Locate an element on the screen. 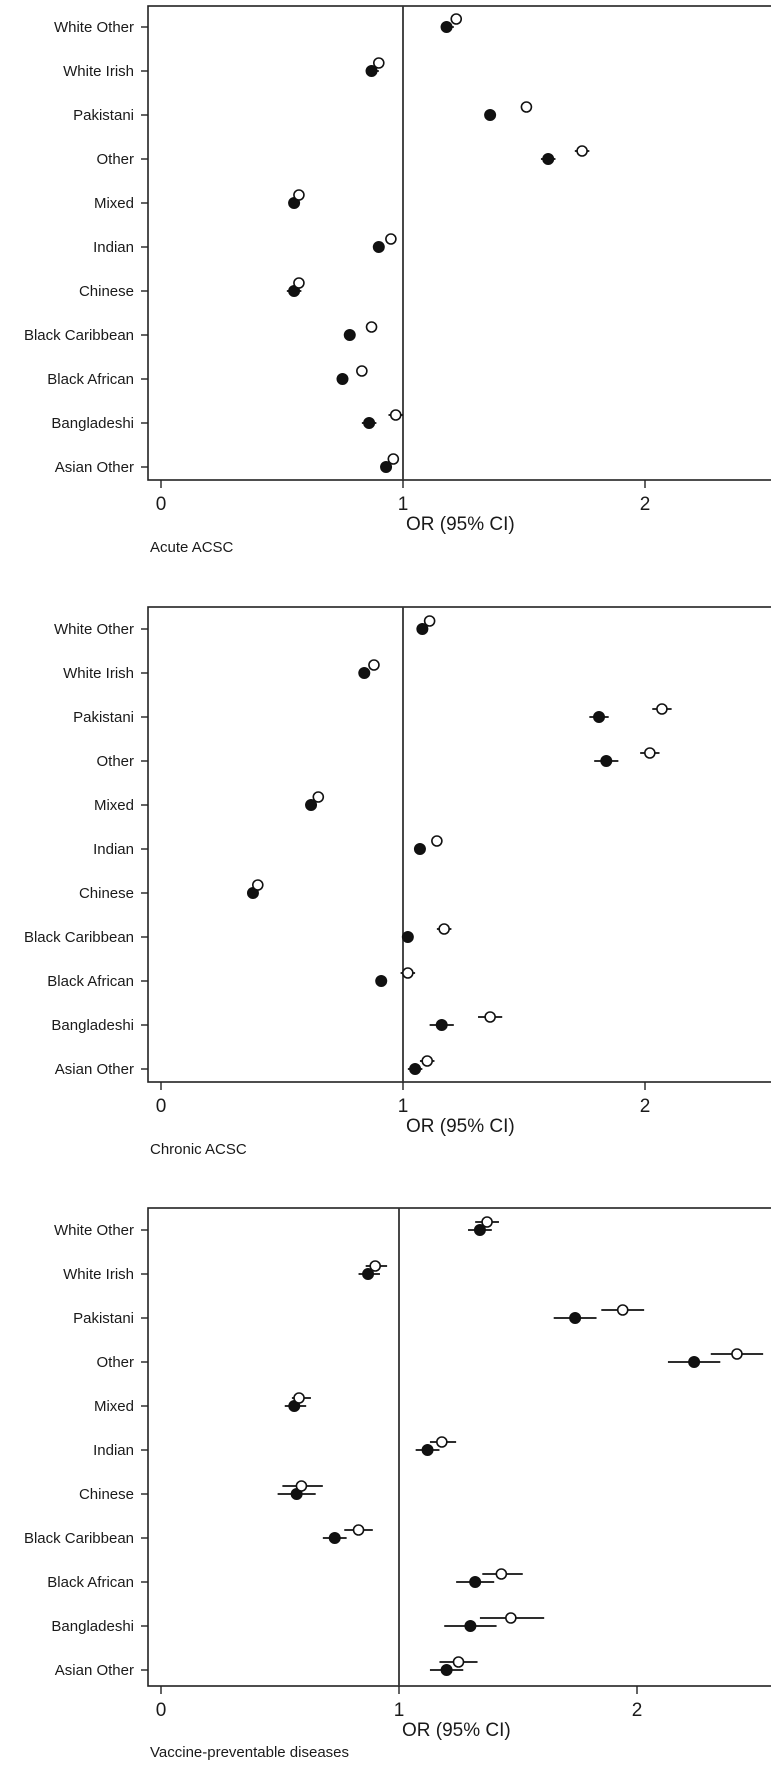 The width and height of the screenshot is (771, 1765). chart-title: Acute ACSC is located at coordinates (192, 547).